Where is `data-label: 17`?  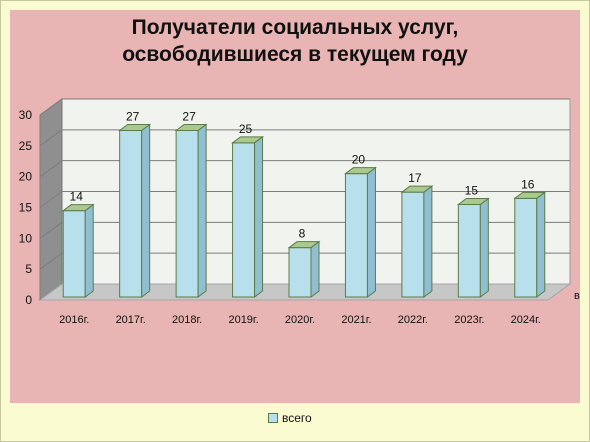
data-label: 17 is located at coordinates (415, 178).